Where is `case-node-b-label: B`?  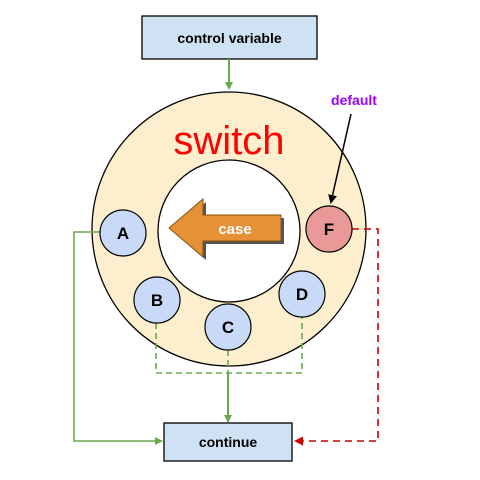 case-node-b-label: B is located at coordinates (157, 300).